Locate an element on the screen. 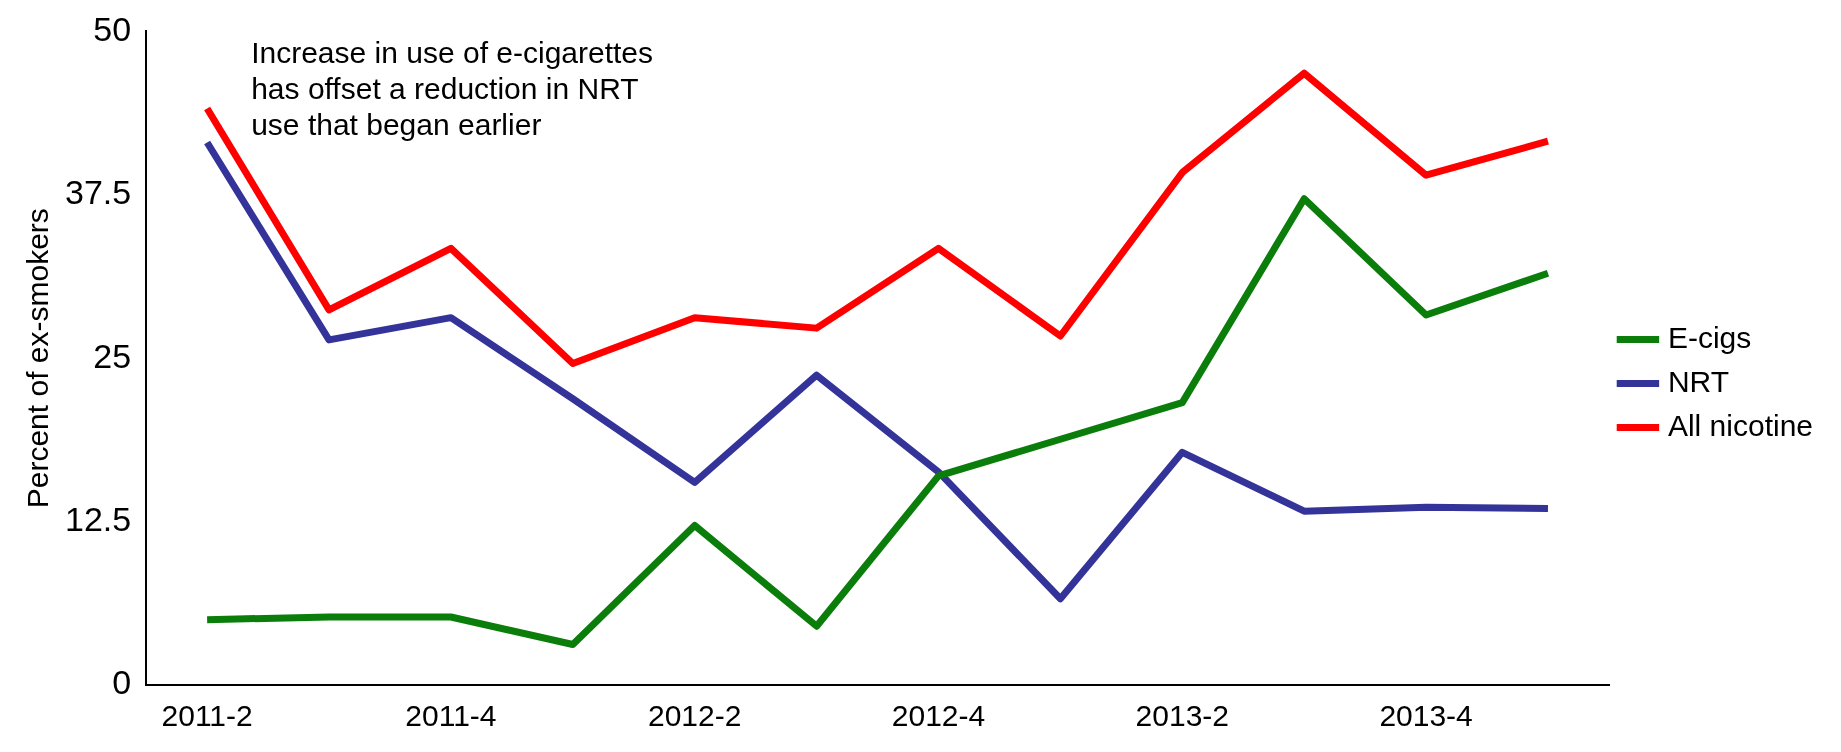 The image size is (1841, 752). y-tick-label: 0 is located at coordinates (122, 682).